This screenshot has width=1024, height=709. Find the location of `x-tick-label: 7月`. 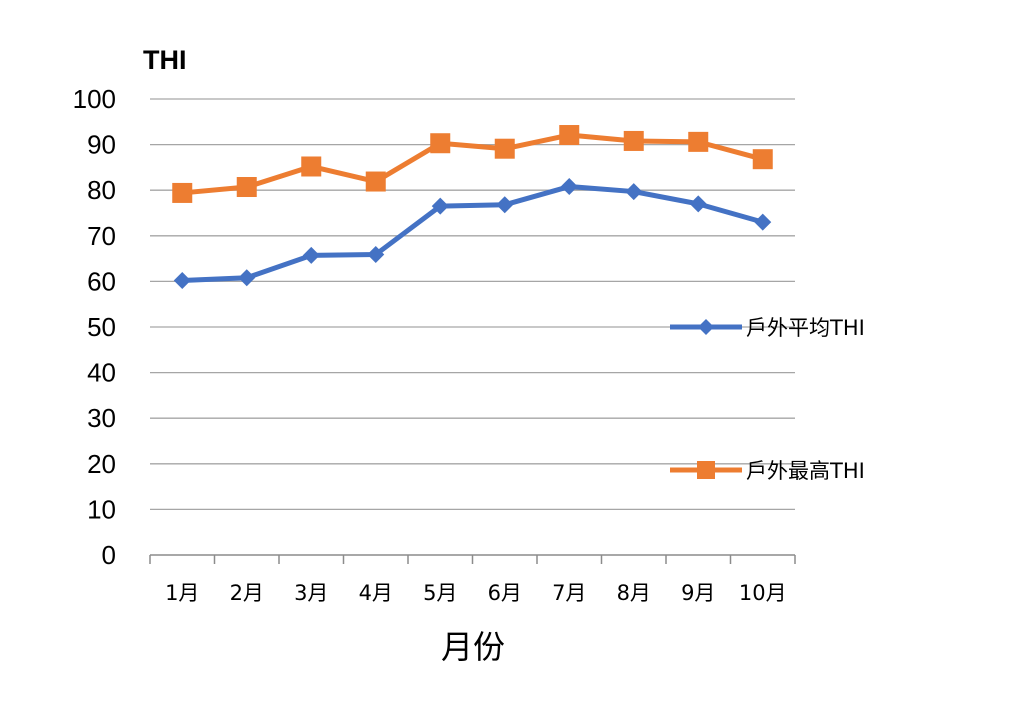

x-tick-label: 7月 is located at coordinates (569, 593).